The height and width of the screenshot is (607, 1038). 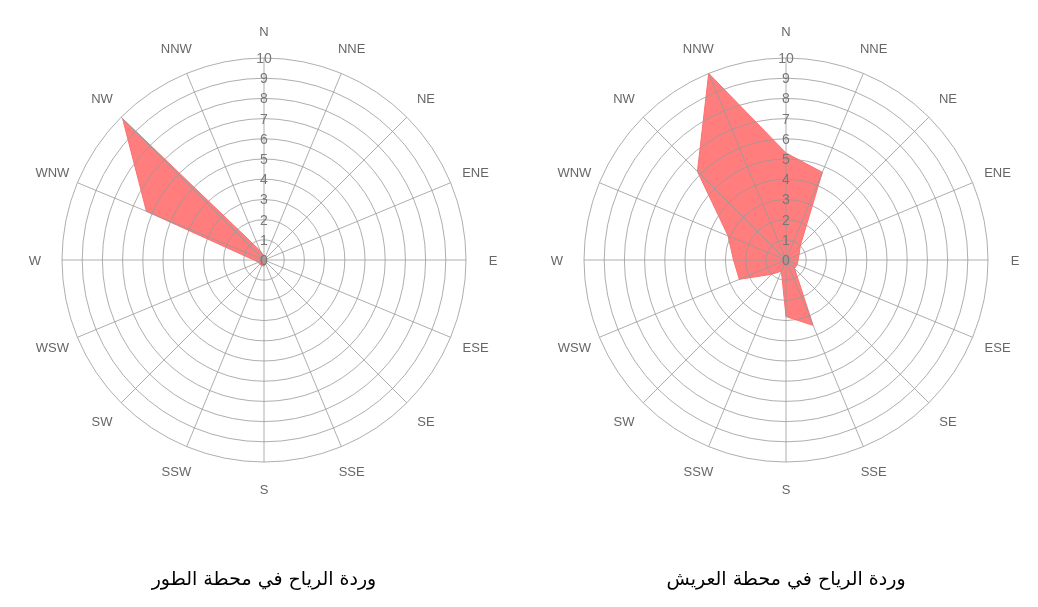 What do you see at coordinates (786, 260) in the screenshot?
I see `y-tick-label: 0` at bounding box center [786, 260].